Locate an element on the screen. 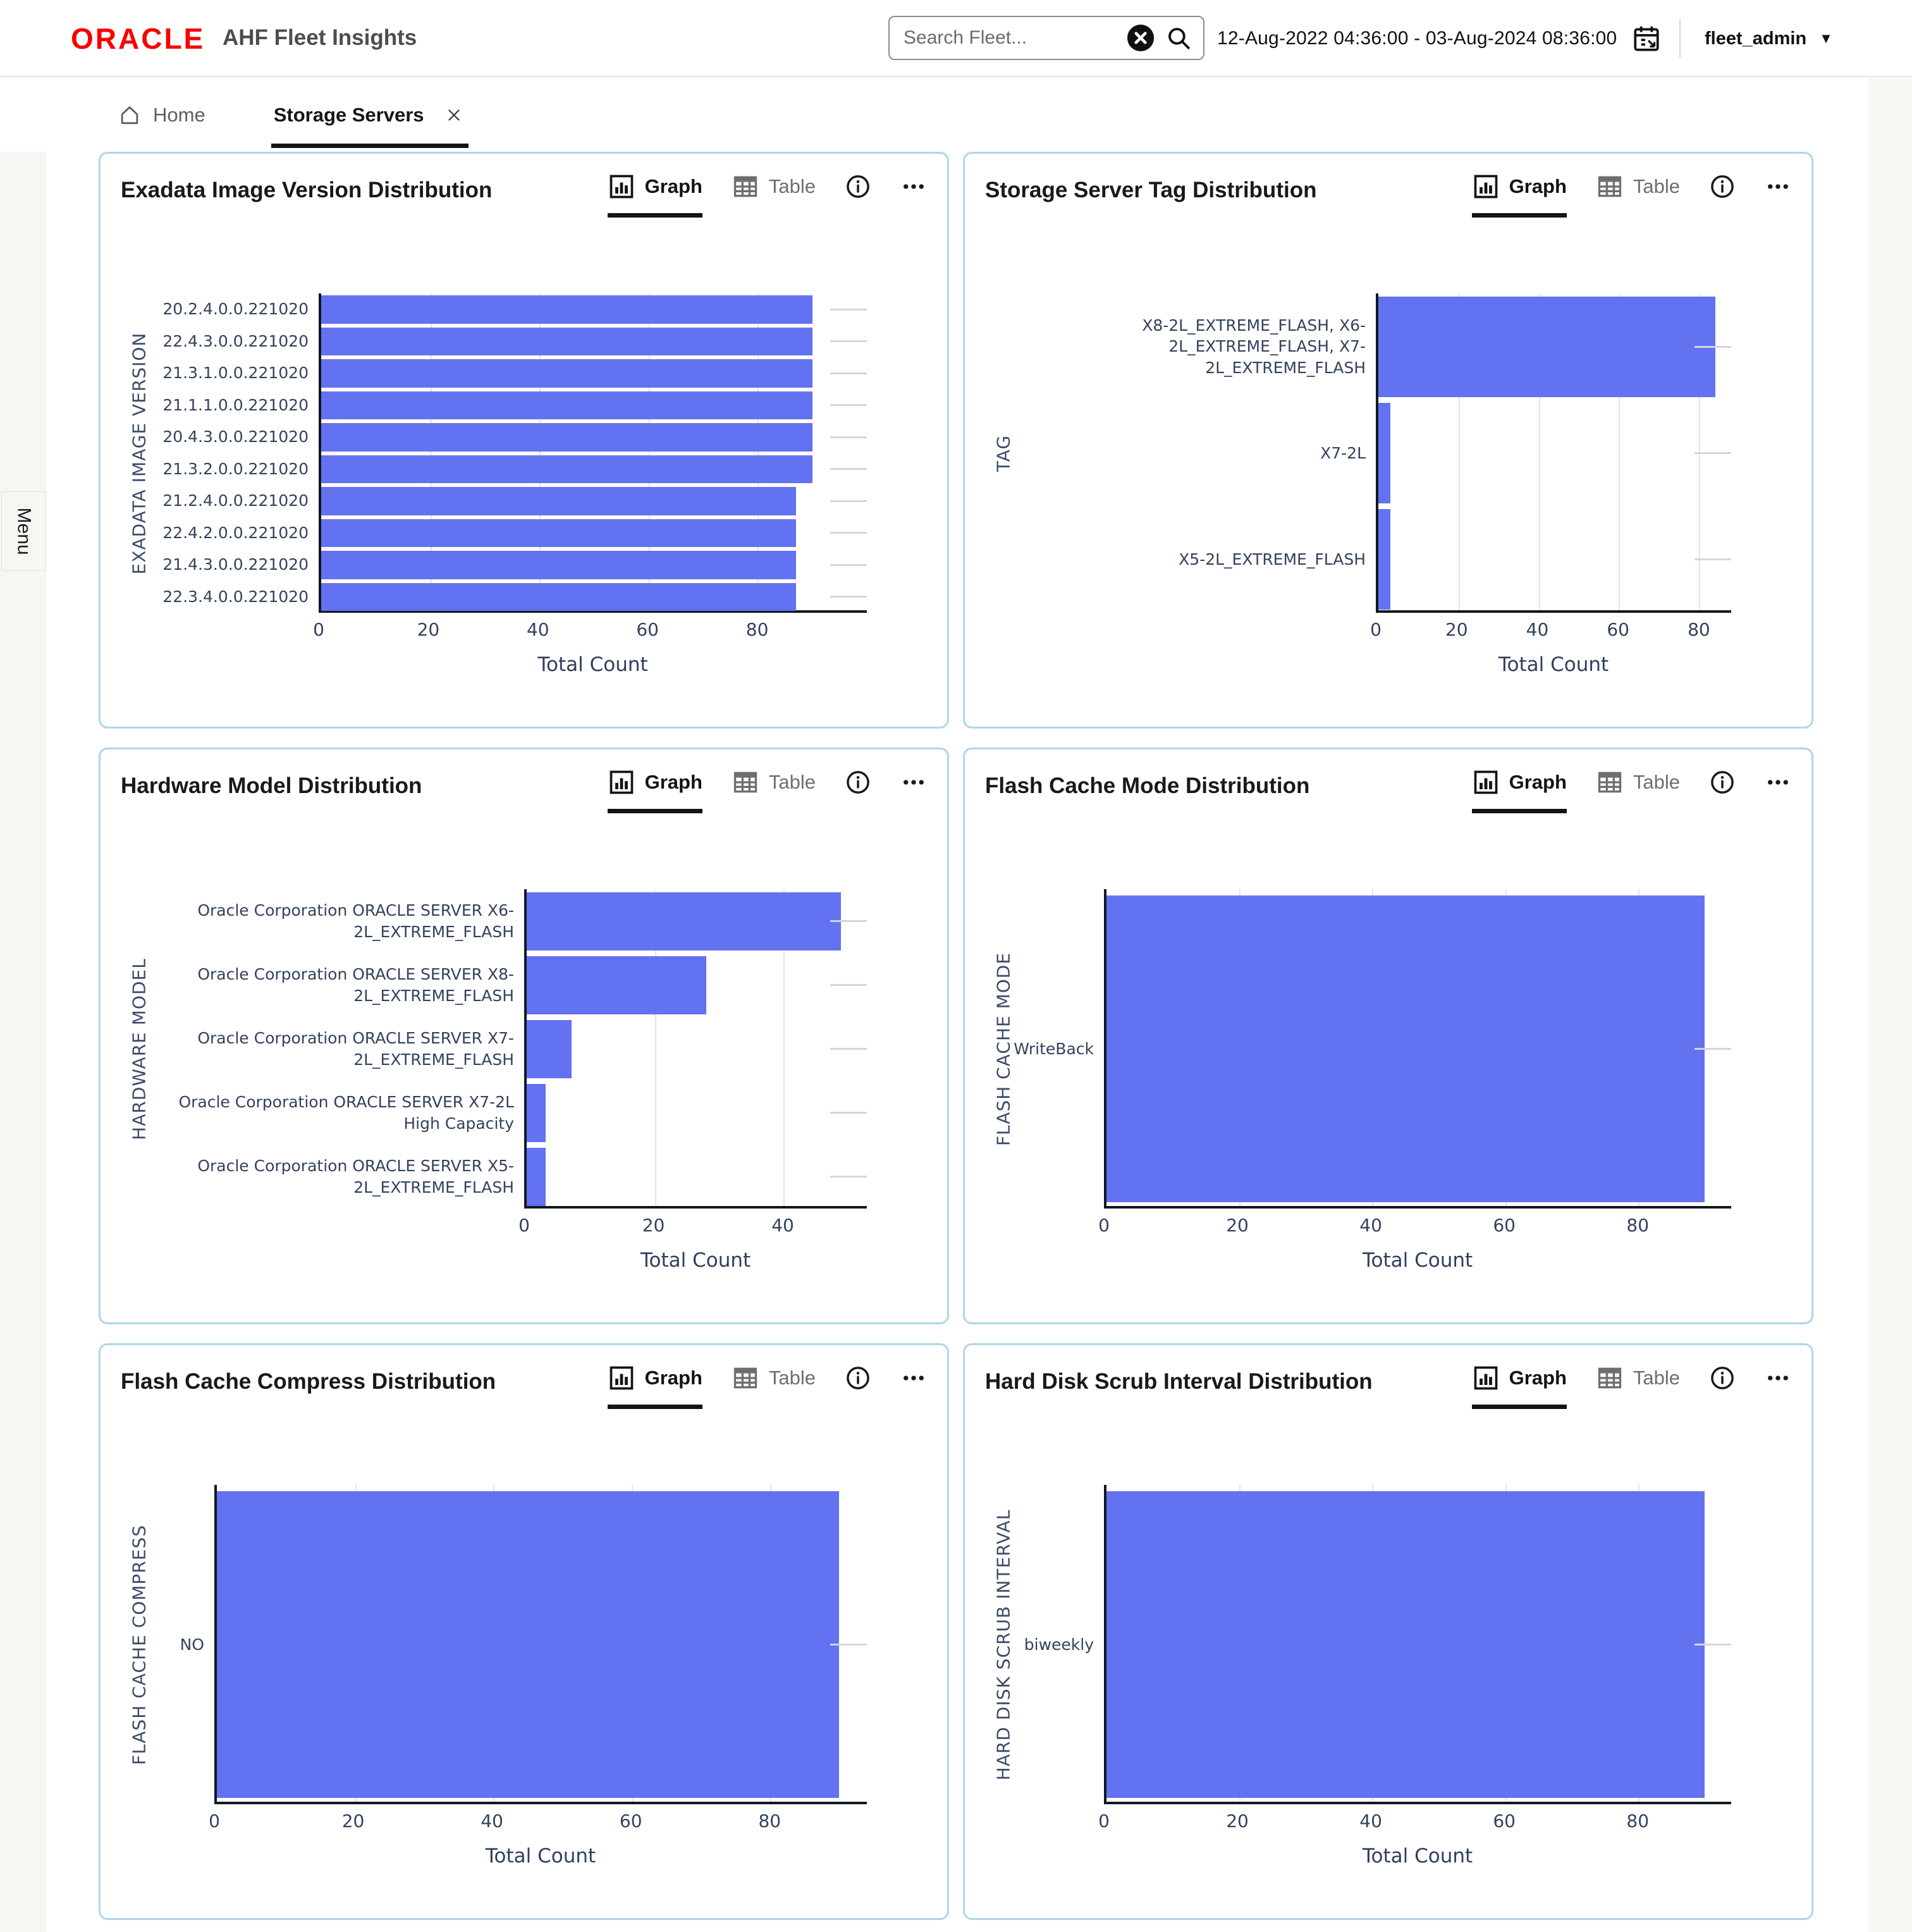  category-label: 20.2.4.0.0.221020 is located at coordinates (236, 309).